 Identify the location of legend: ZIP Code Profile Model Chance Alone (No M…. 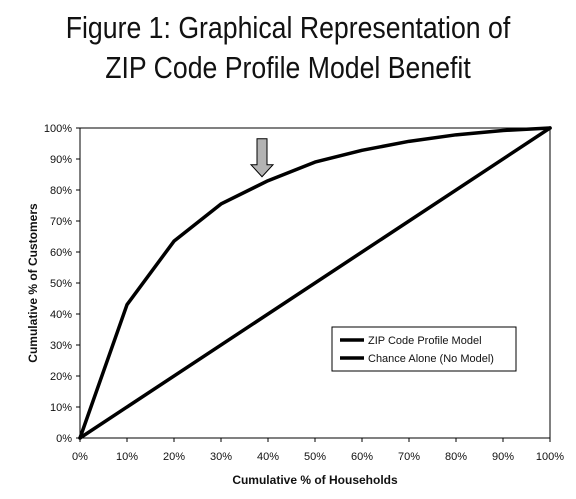
(424, 349).